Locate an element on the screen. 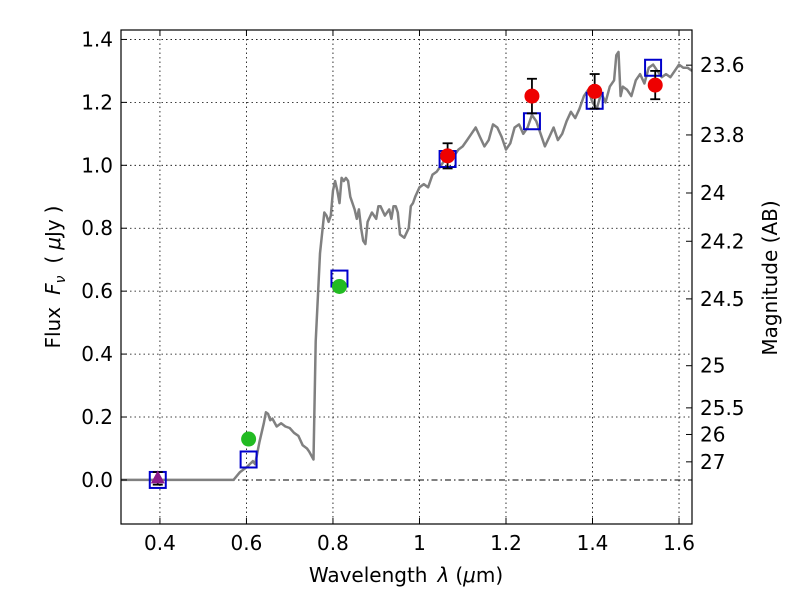 Image resolution: width=800 pixels, height=604 pixels. magnitude-ticks: 23.6 23.8 24 24.2 24.5 25 25.526 27 is located at coordinates (715, 263).